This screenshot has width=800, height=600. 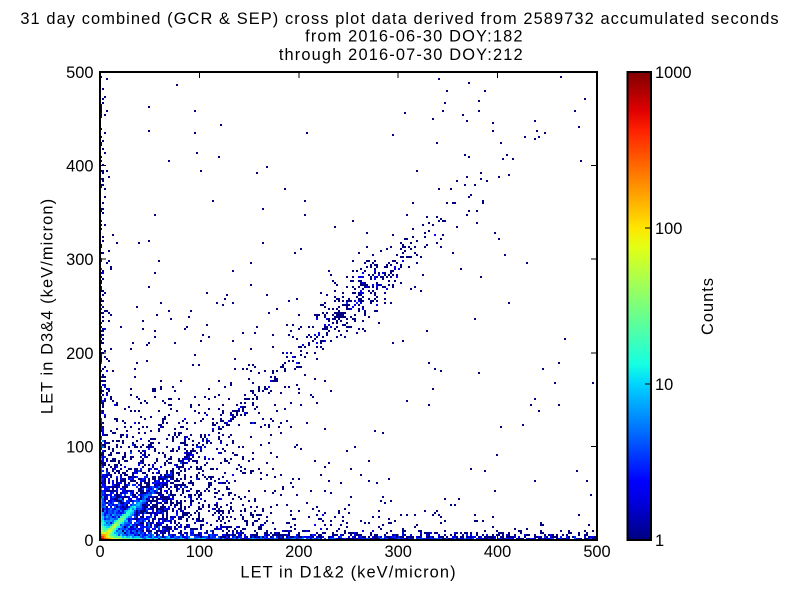 What do you see at coordinates (401, 55) in the screenshot?
I see `svg-text: through 2016-07-30 DOY:212` at bounding box center [401, 55].